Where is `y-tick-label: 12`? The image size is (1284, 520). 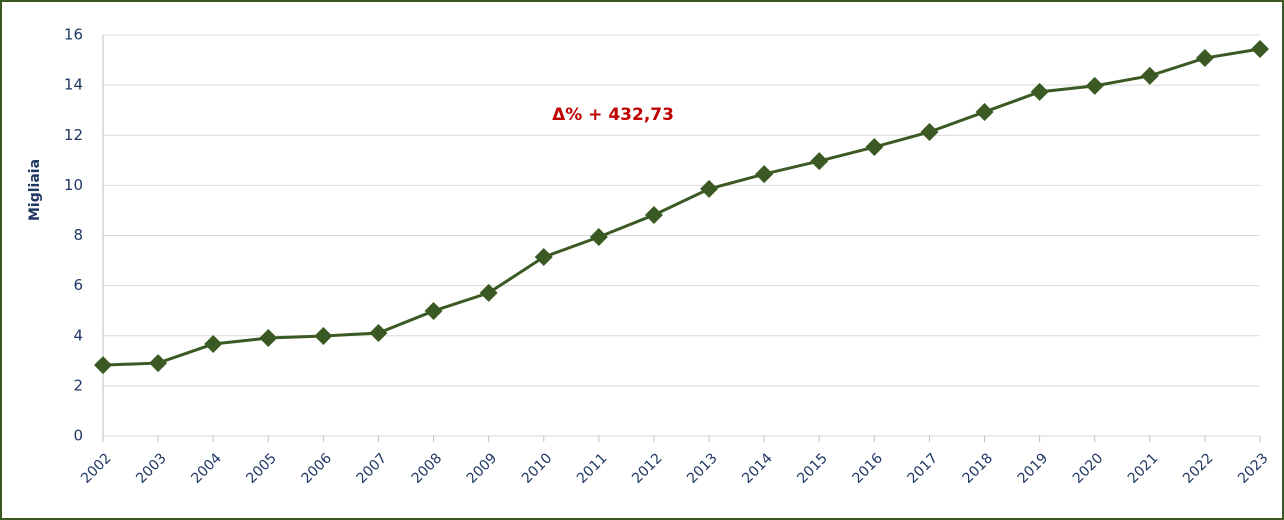 y-tick-label: 12 is located at coordinates (73, 135).